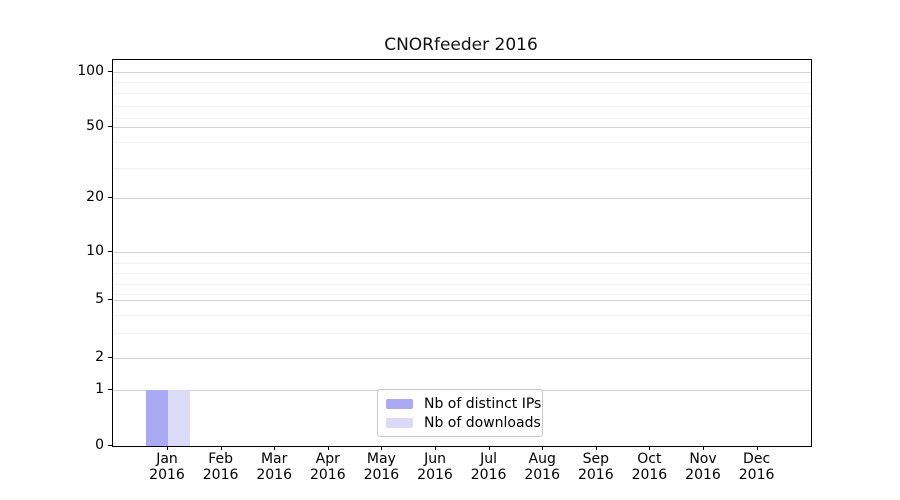 This screenshot has width=900, height=500. What do you see at coordinates (649, 459) in the screenshot?
I see `x-tick-month: Oct` at bounding box center [649, 459].